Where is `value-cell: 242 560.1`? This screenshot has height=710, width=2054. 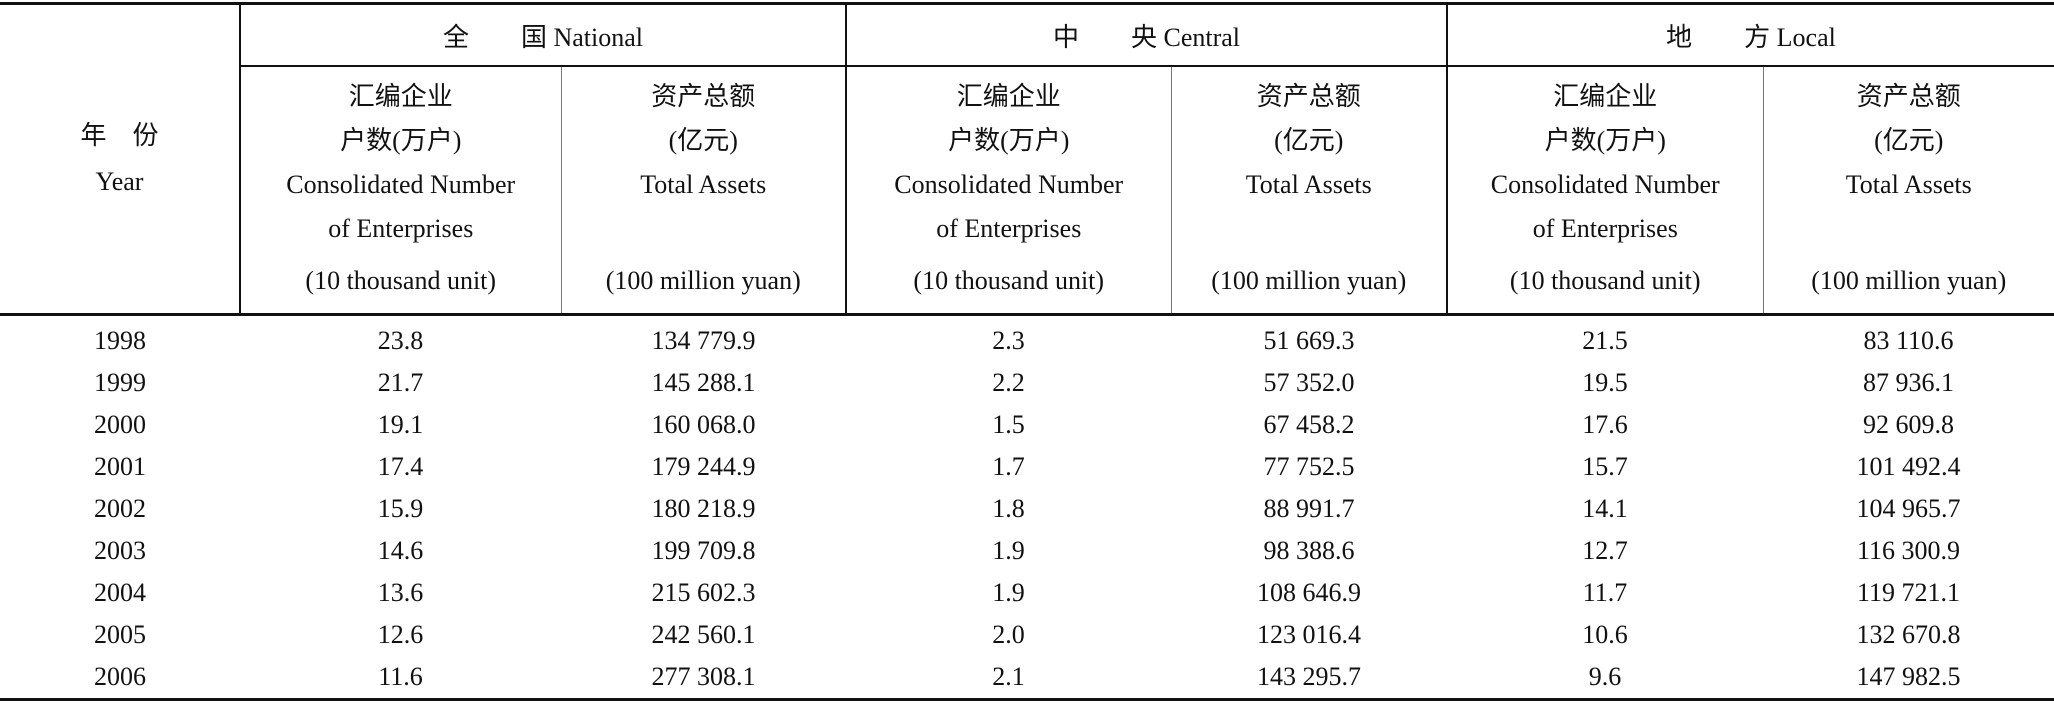
value-cell: 242 560.1 is located at coordinates (703, 635).